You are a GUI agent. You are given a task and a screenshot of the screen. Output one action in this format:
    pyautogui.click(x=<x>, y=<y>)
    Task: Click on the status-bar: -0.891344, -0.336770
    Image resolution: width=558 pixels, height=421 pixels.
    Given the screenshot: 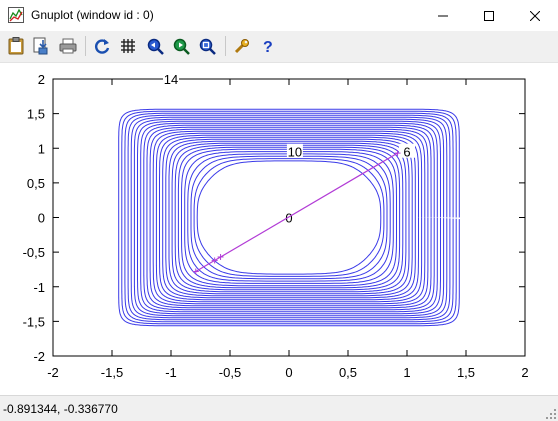 What is the action you would take?
    pyautogui.click(x=279, y=408)
    